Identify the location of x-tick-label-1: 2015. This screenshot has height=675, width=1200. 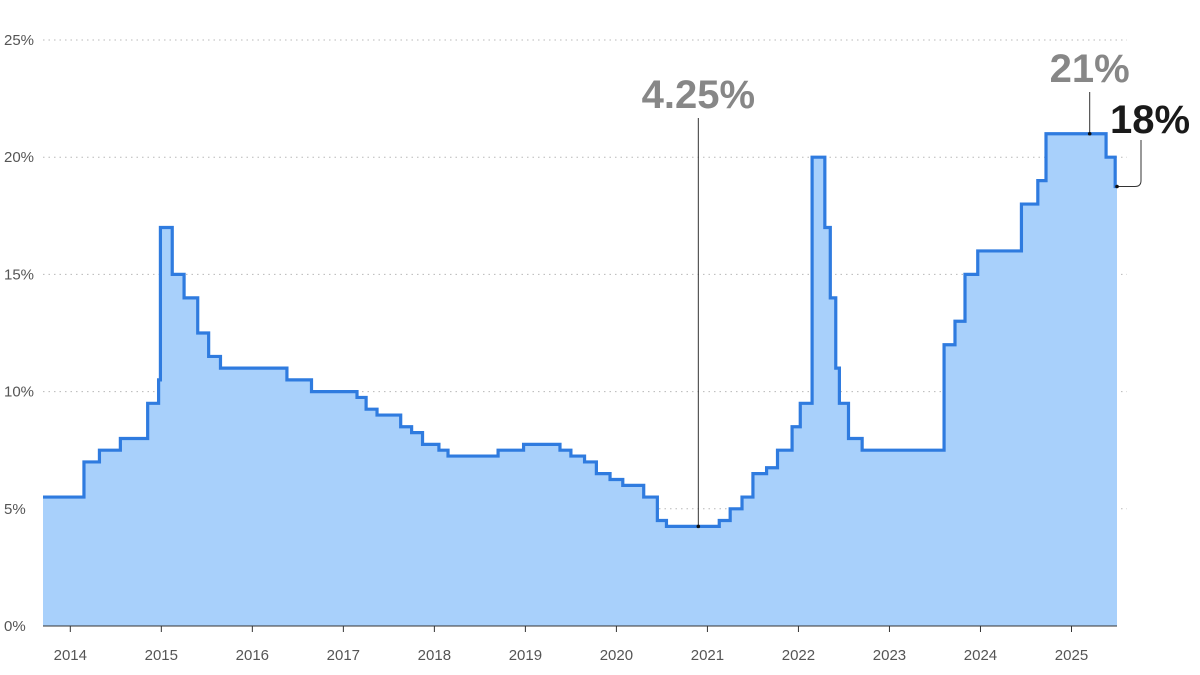
(161, 655).